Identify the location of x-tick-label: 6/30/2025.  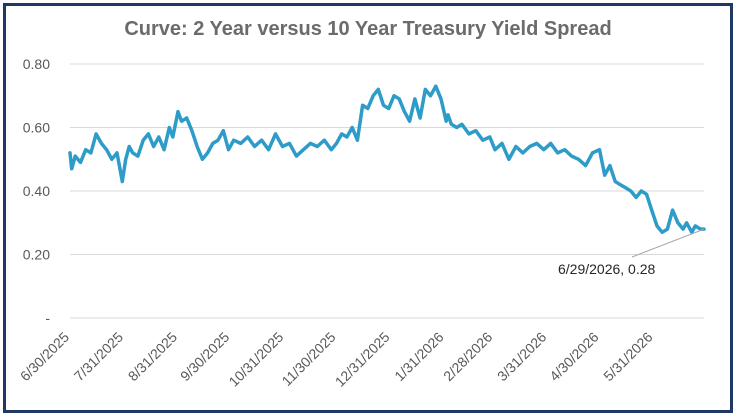
(45, 357).